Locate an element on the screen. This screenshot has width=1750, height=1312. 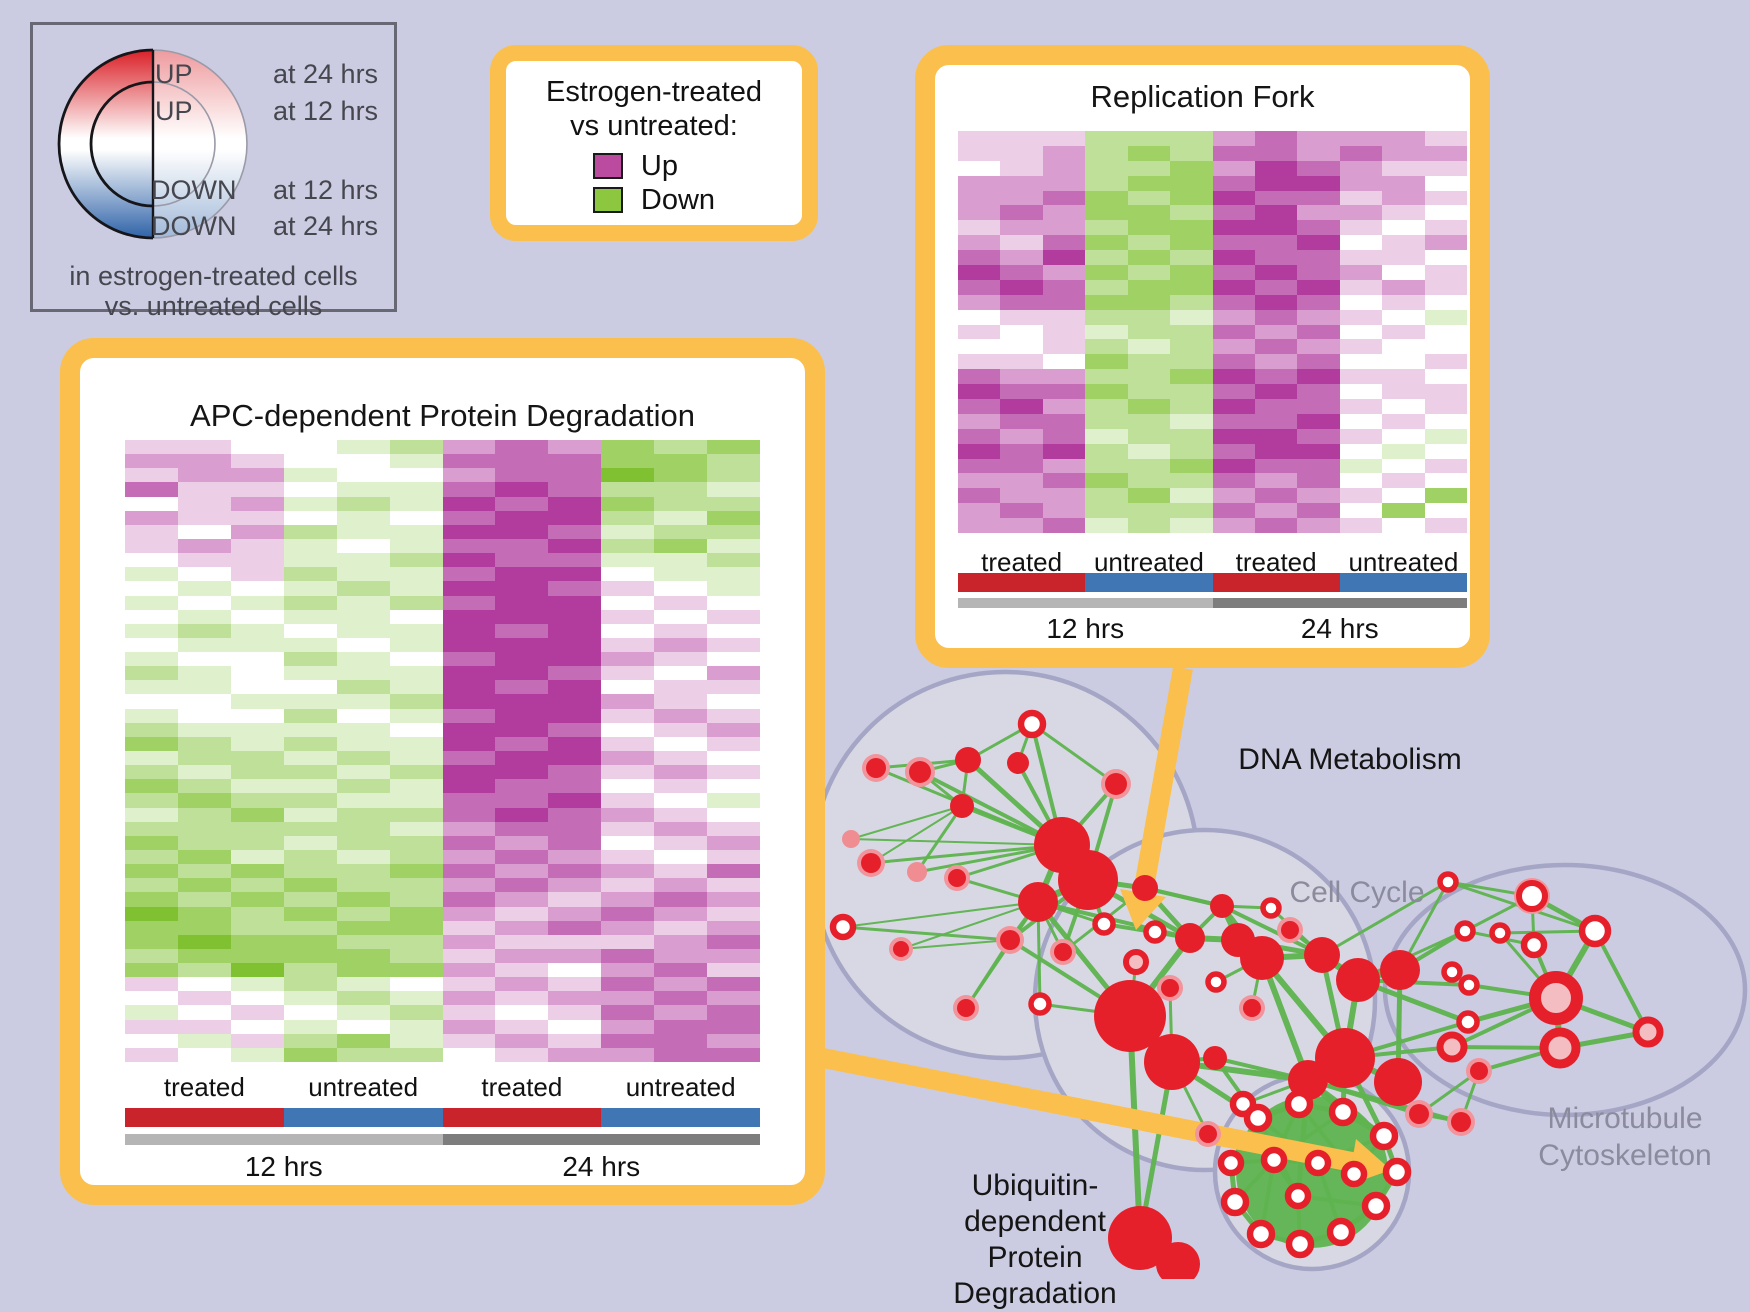
replication-treatment-bar is located at coordinates (1212, 582).